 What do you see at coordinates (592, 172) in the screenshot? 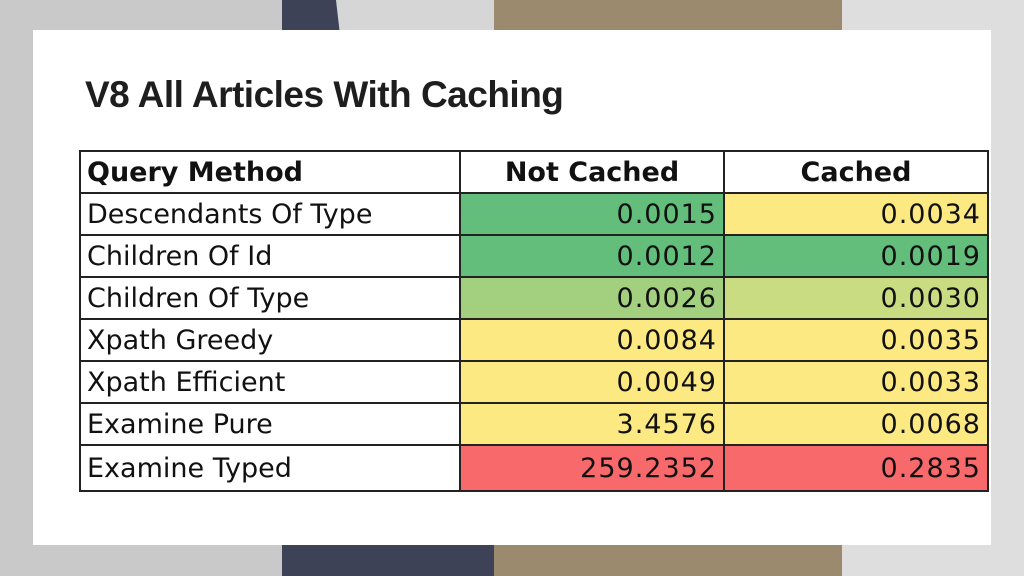
I see `header-not-cached: Not Cached` at bounding box center [592, 172].